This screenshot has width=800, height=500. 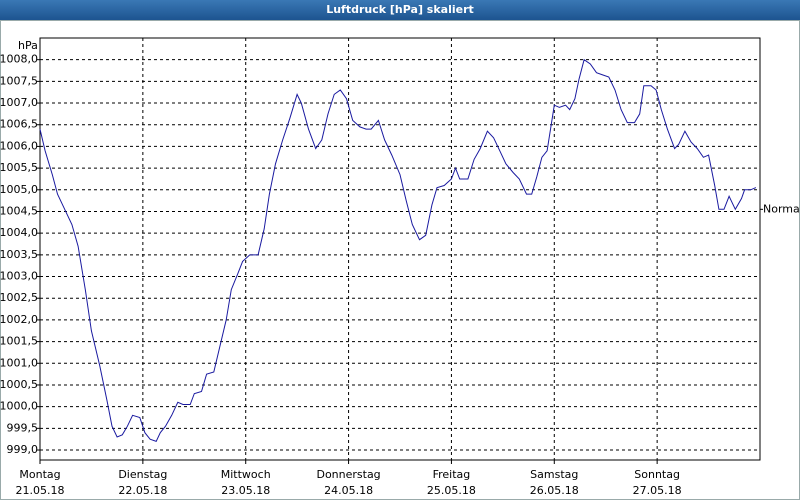 I want to click on x-tick-date: 24.05.18, so click(x=348, y=490).